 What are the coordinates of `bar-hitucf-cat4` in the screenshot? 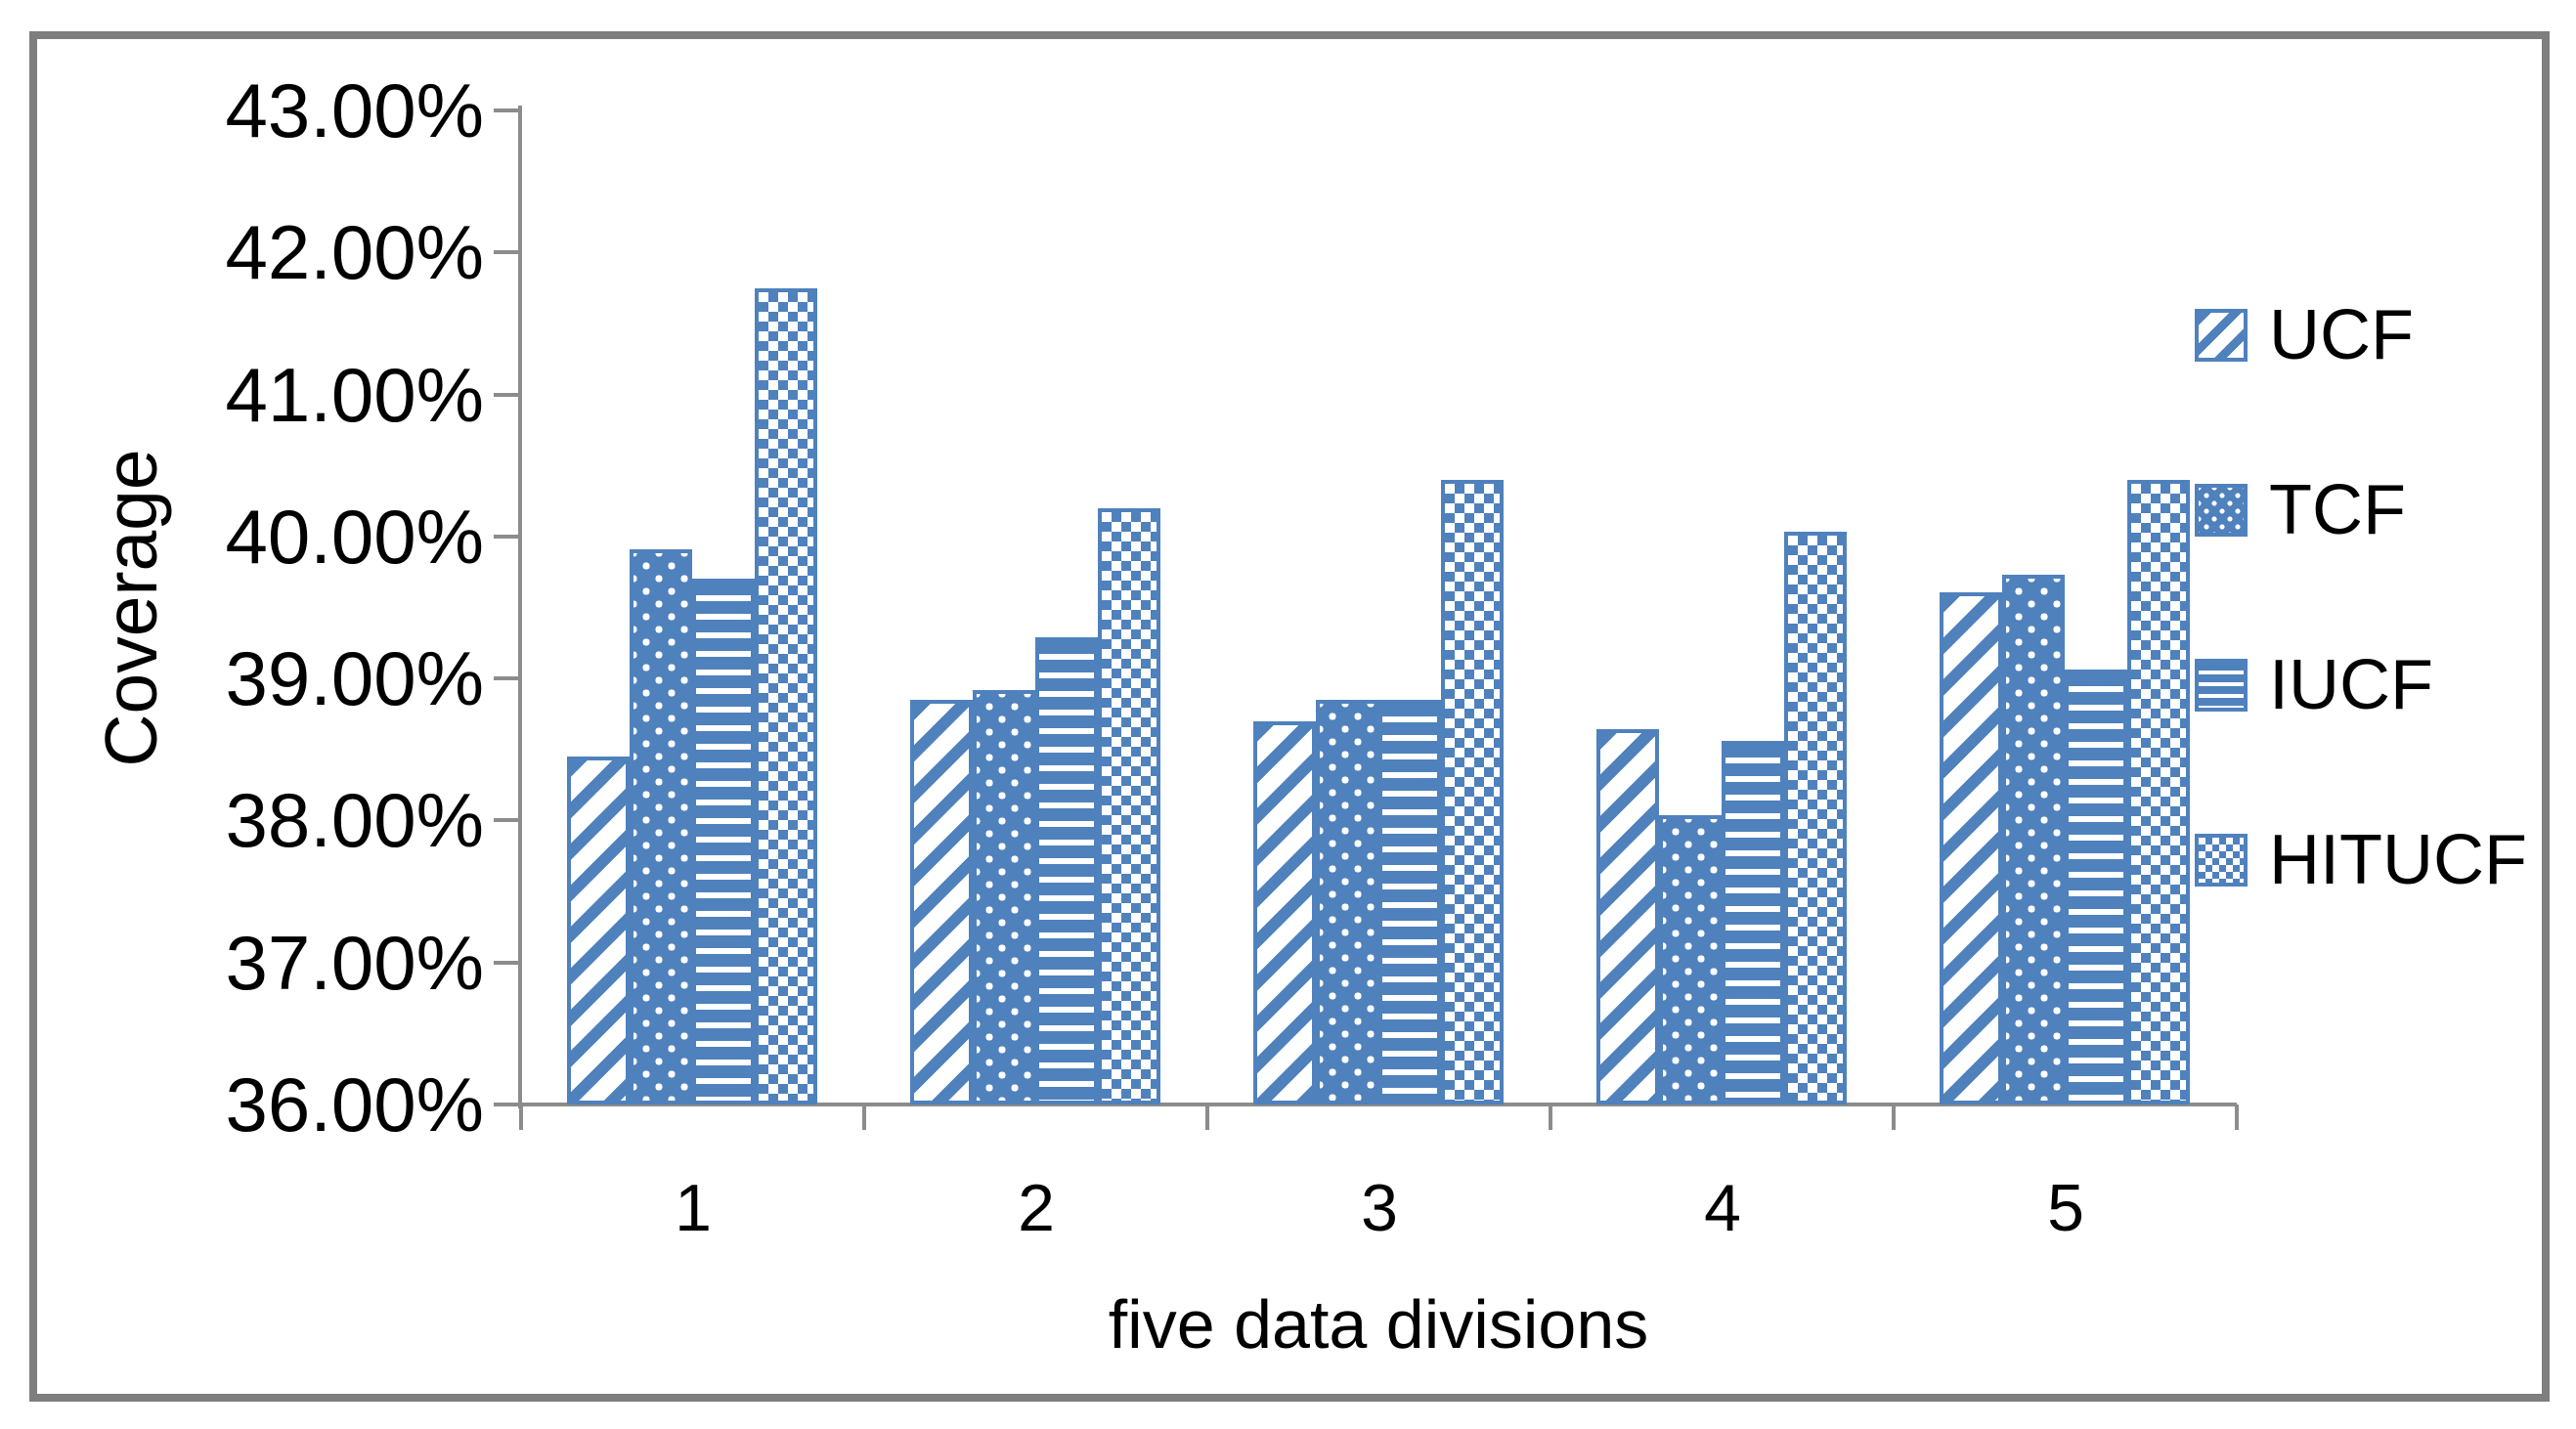 It's located at (1816, 818).